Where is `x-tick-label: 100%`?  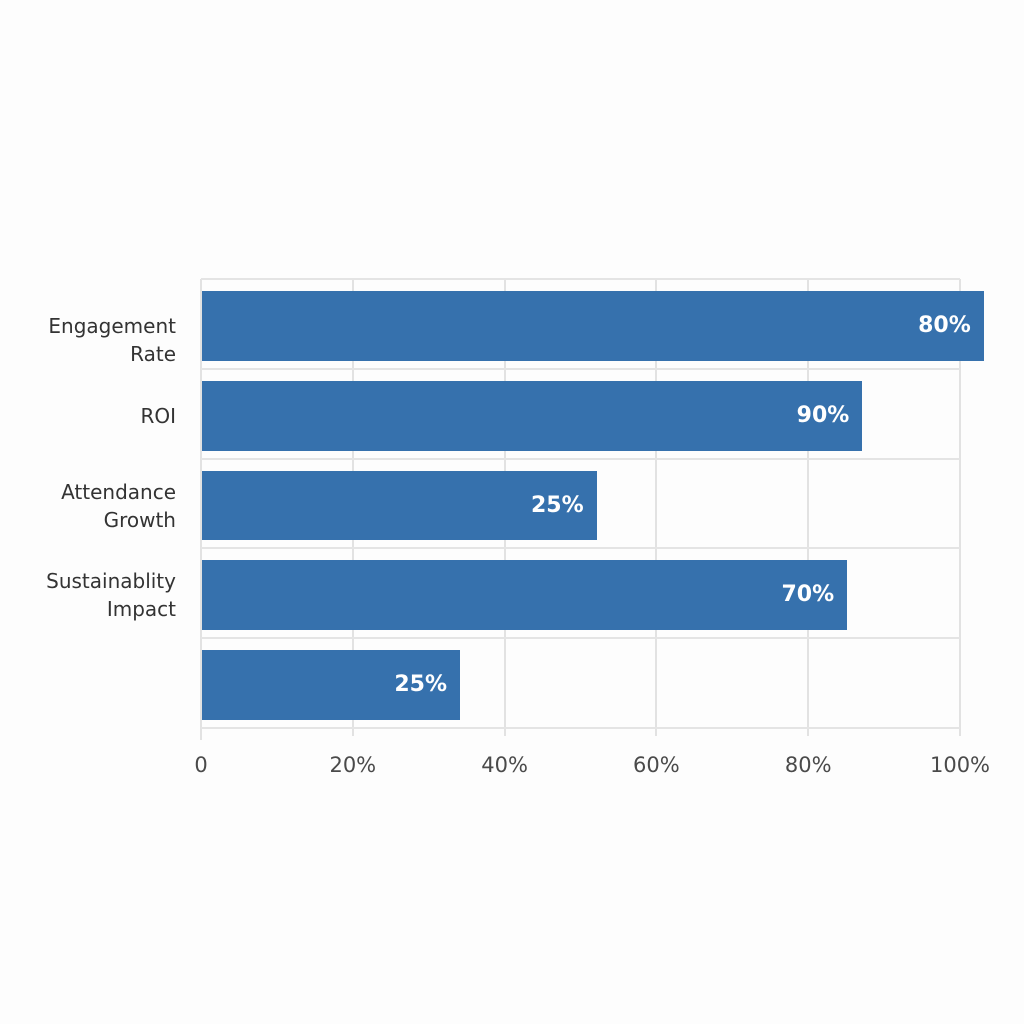
x-tick-label: 100% is located at coordinates (960, 765).